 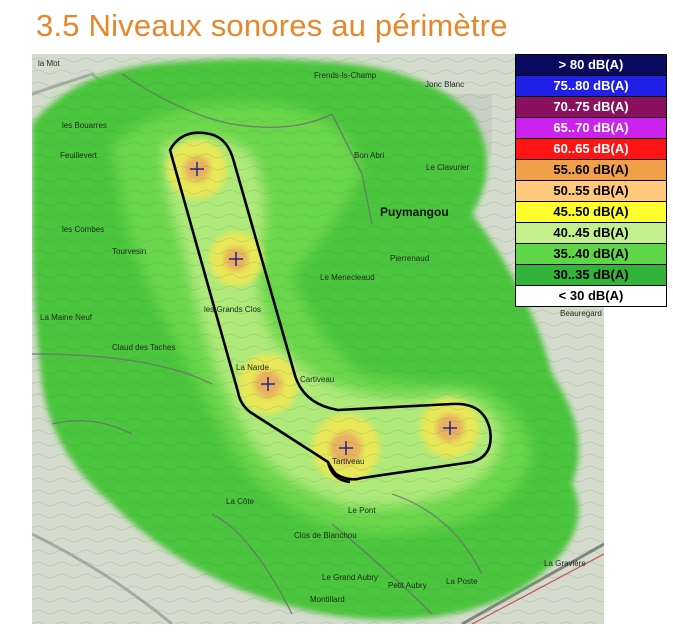 What do you see at coordinates (83, 229) in the screenshot?
I see `place-label: les Combes` at bounding box center [83, 229].